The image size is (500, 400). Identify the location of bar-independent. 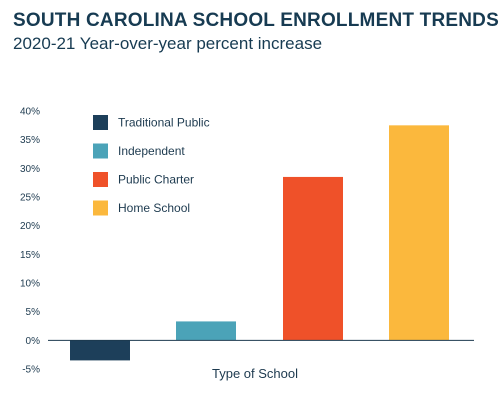
(206, 331).